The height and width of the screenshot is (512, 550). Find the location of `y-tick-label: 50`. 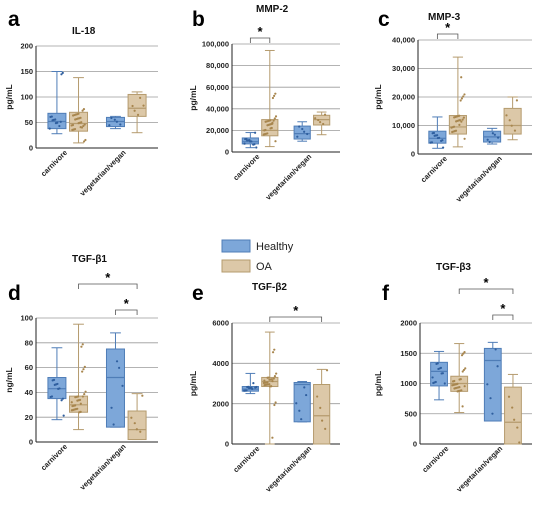

y-tick-label: 50 is located at coordinates (29, 122).